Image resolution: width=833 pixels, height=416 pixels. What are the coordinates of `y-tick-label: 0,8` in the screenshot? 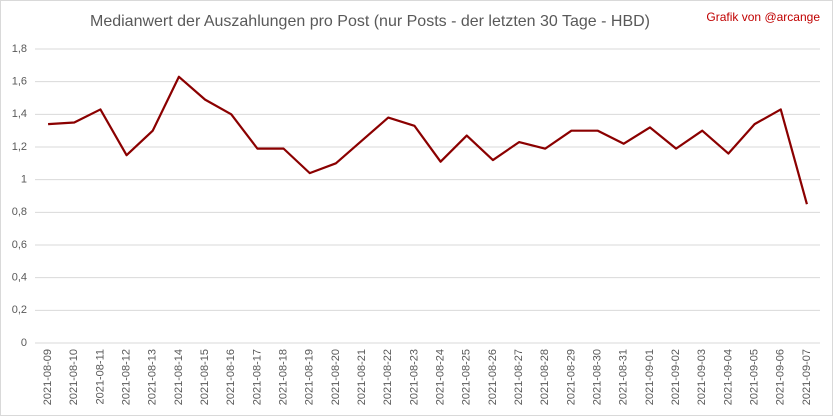 It's located at (19, 212).